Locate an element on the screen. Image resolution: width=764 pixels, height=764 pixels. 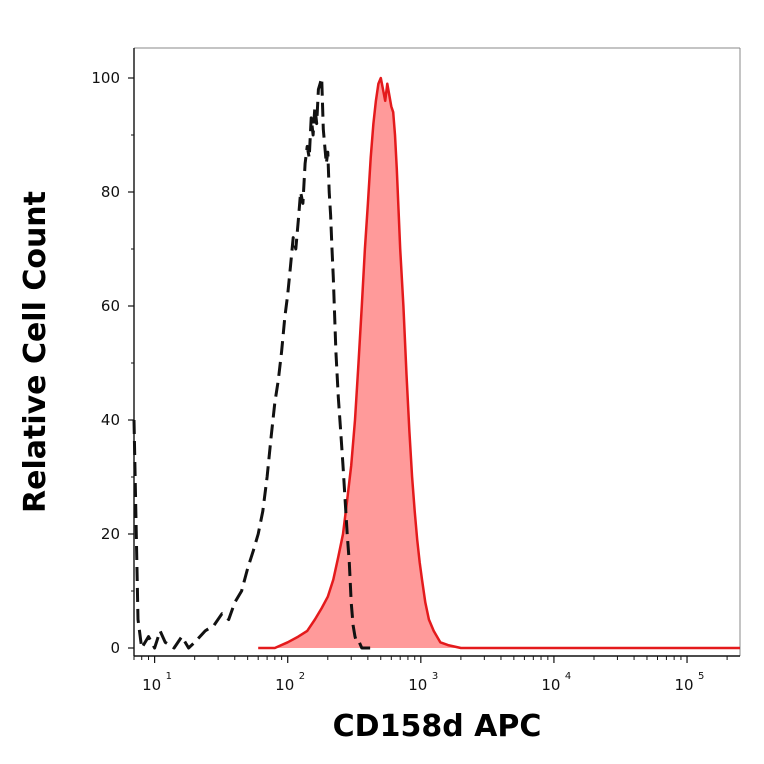
x-tick-exponent-4: 5 is located at coordinates (701, 676).